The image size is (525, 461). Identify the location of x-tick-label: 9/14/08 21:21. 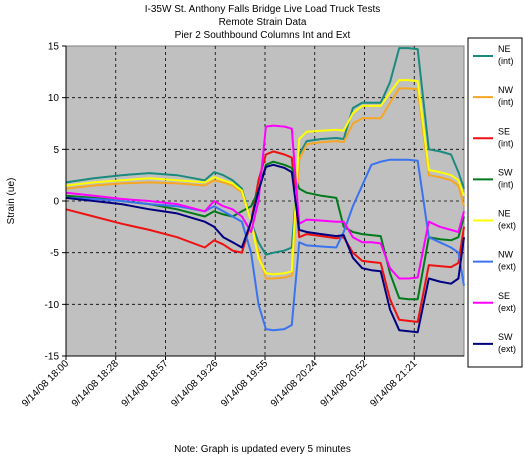
(393, 383).